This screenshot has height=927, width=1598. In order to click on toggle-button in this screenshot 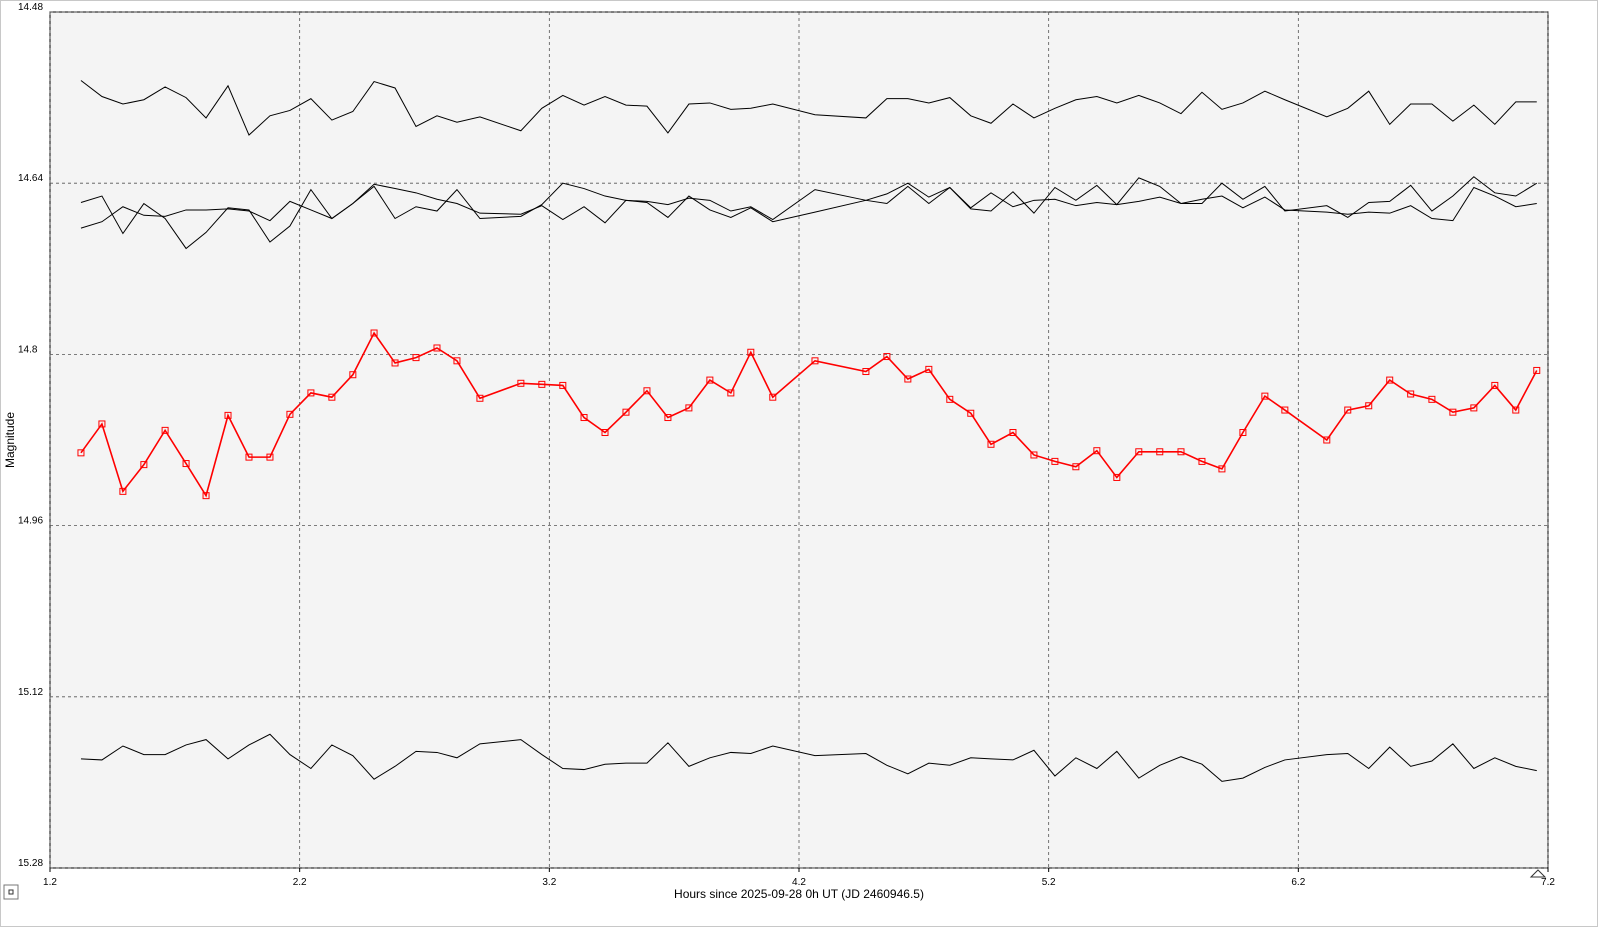, I will do `click(11, 892)`.